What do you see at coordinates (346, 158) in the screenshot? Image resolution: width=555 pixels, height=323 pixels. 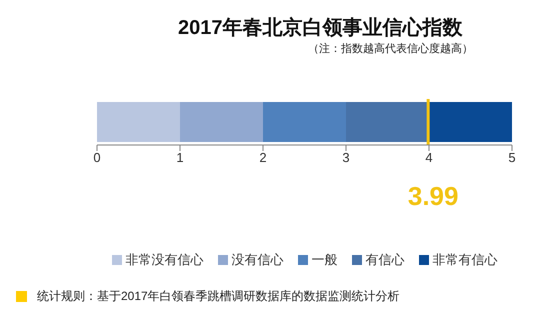 I see `x-tick-label: 3` at bounding box center [346, 158].